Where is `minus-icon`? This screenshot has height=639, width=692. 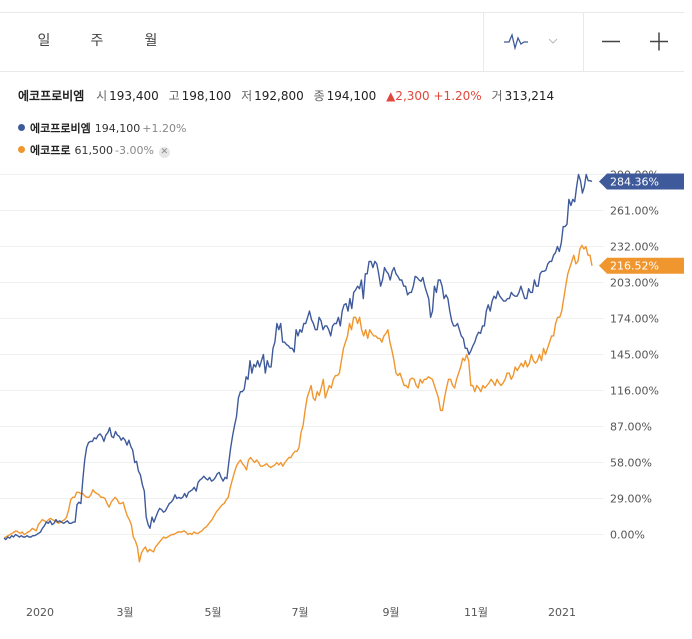 minus-icon is located at coordinates (611, 41).